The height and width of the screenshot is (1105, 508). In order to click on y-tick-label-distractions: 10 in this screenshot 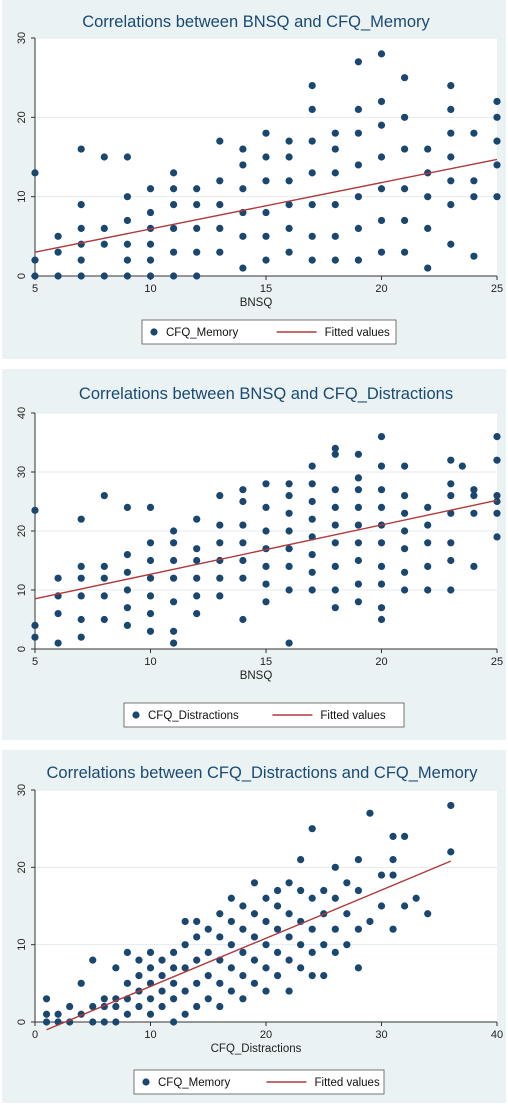, I will do `click(22, 590)`.